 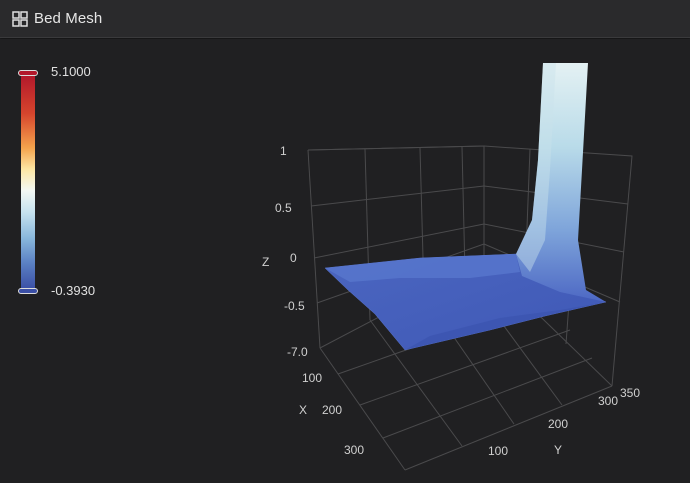 I want to click on color-scale-gradient, so click(x=28, y=182).